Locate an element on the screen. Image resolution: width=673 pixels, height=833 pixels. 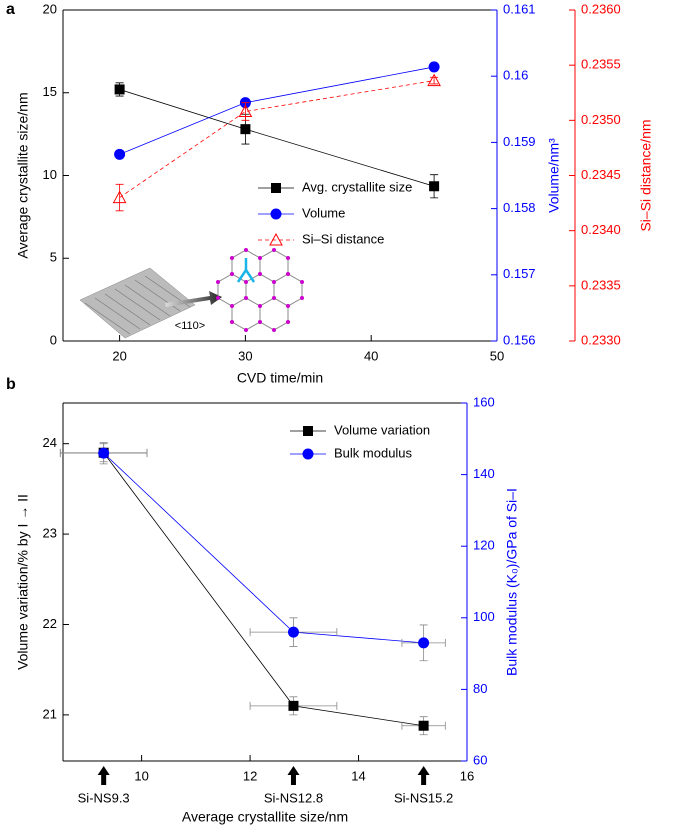
x-tick-label: 50 is located at coordinates (497, 355).